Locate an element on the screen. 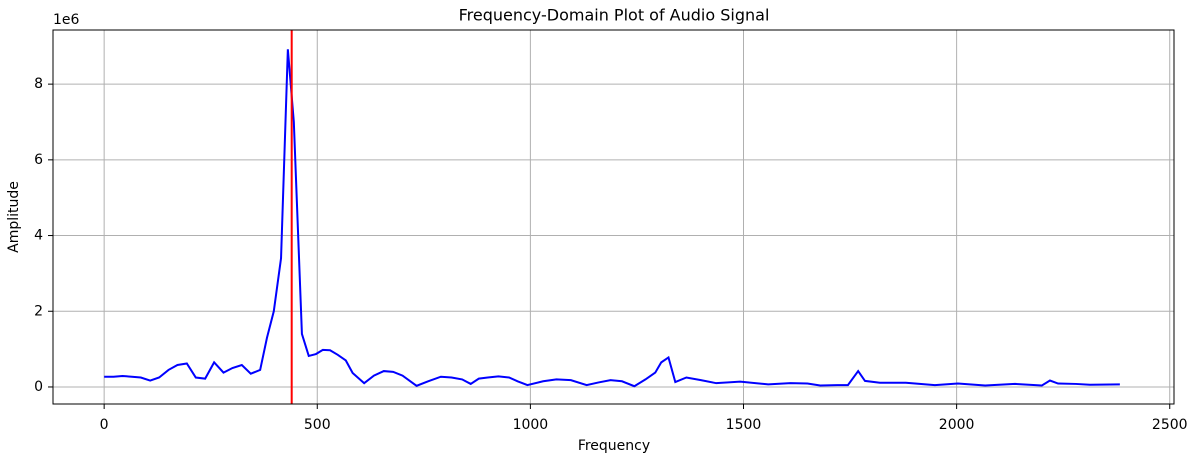 This screenshot has height=464, width=1198. y-tick-label: 0 is located at coordinates (38, 387).